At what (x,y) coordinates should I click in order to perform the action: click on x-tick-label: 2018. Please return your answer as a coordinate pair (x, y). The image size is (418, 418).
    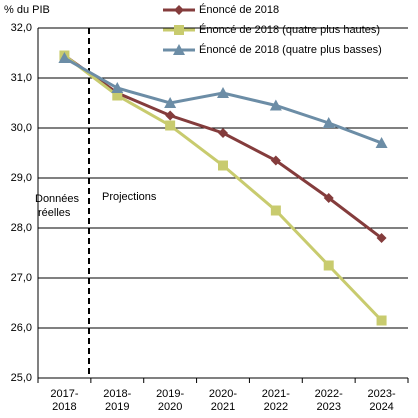
    Looking at the image, I should click on (64, 407).